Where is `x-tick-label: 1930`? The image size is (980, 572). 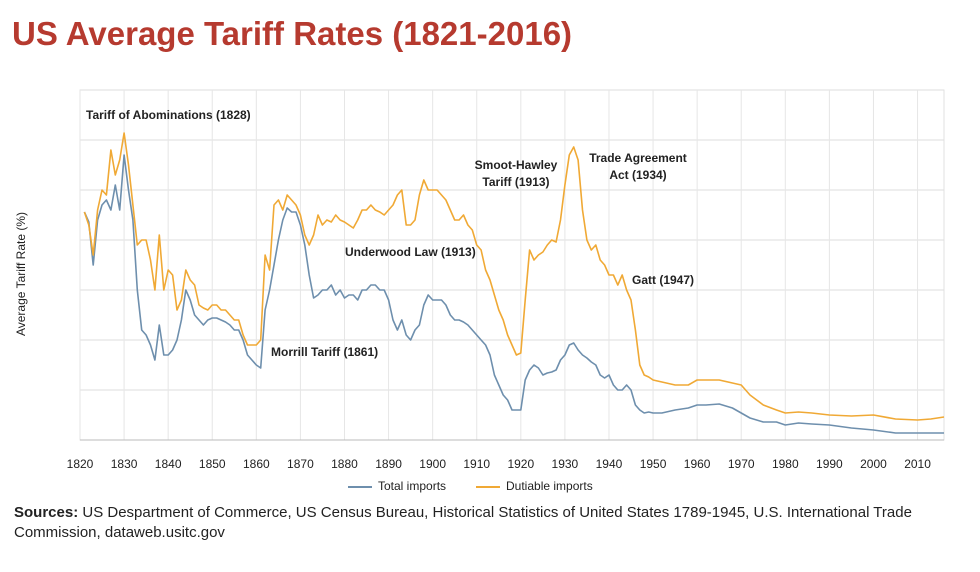 x-tick-label: 1930 is located at coordinates (565, 464).